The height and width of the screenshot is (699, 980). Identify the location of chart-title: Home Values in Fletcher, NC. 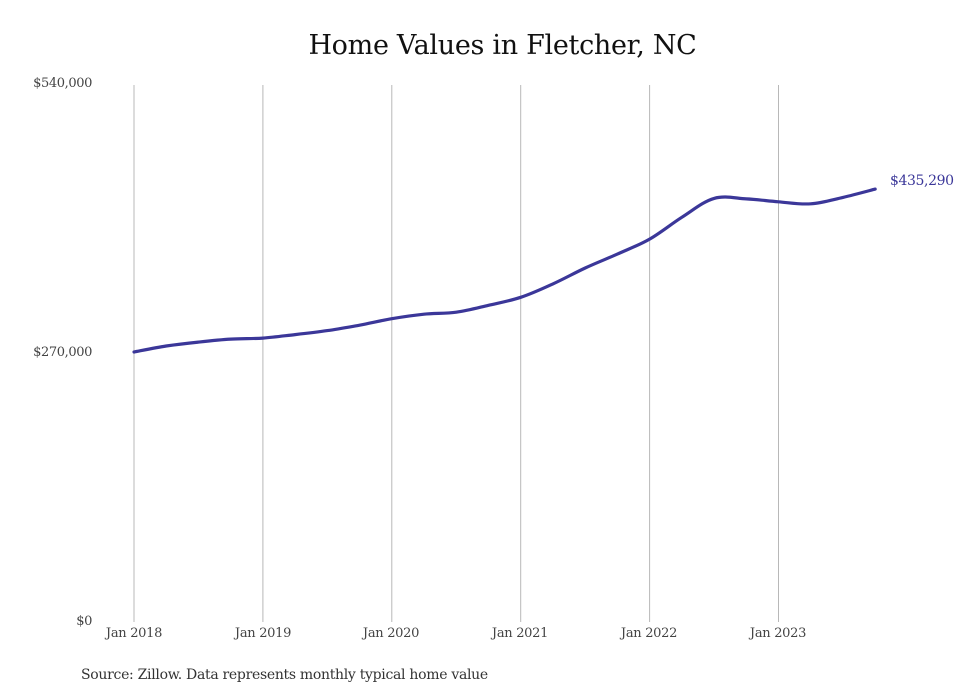
(502, 45).